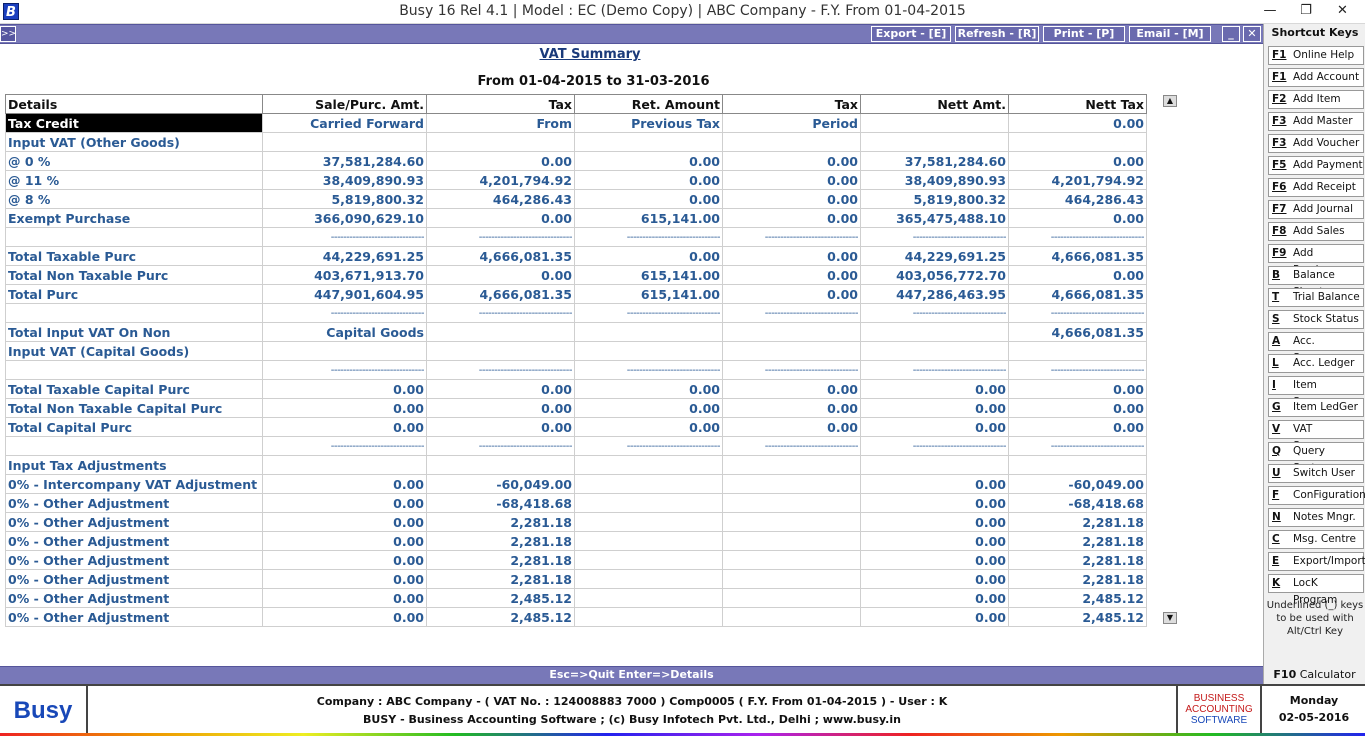 The image size is (1365, 736). I want to click on table-cell: Total Taxable Purc, so click(134, 256).